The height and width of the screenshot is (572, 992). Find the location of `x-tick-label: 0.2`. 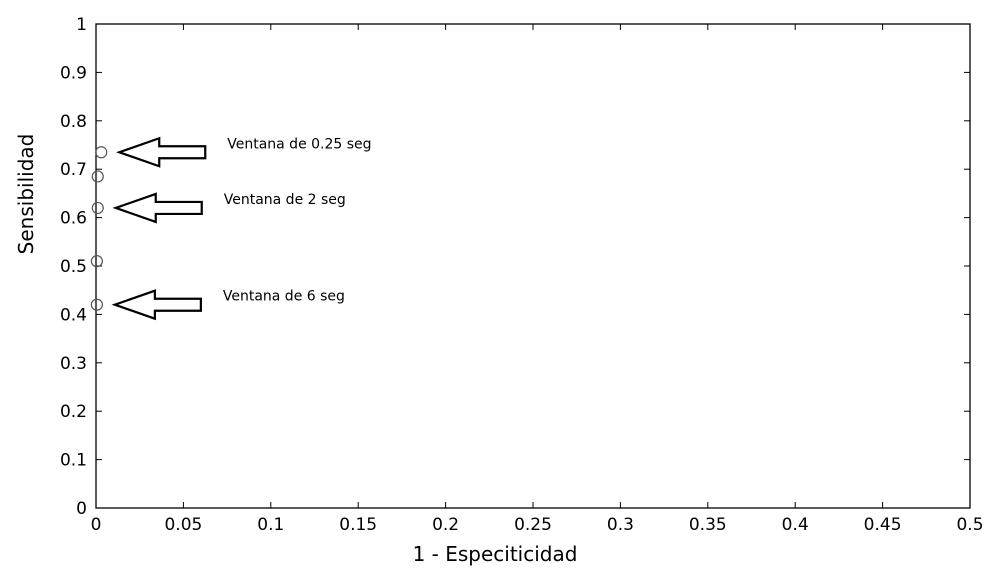

x-tick-label: 0.2 is located at coordinates (445, 525).